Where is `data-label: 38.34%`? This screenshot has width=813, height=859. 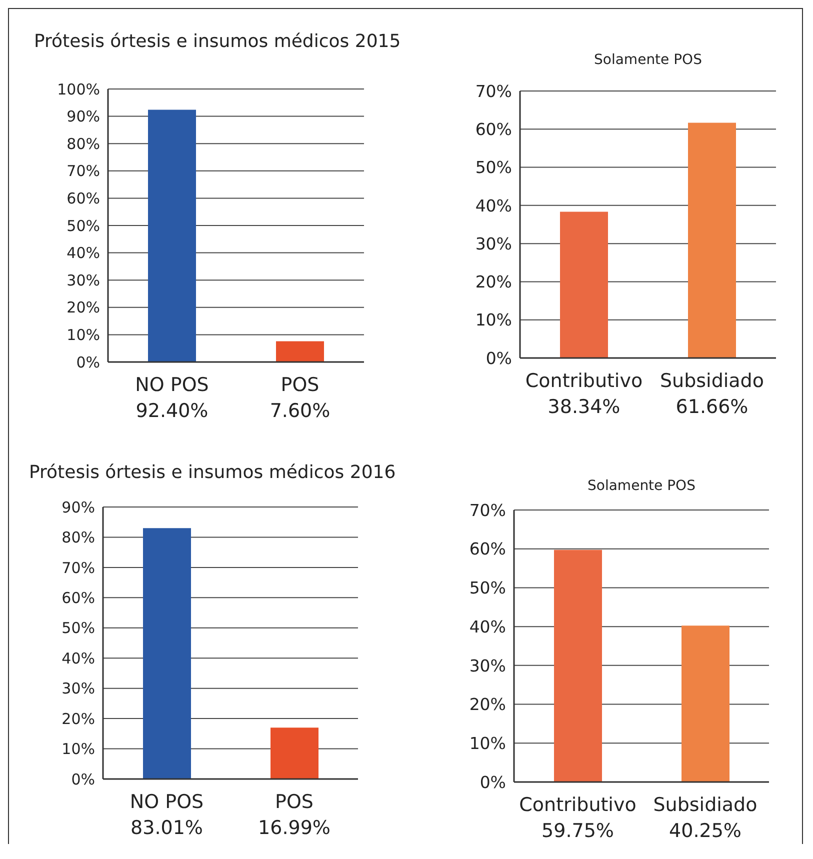
data-label: 38.34% is located at coordinates (584, 407).